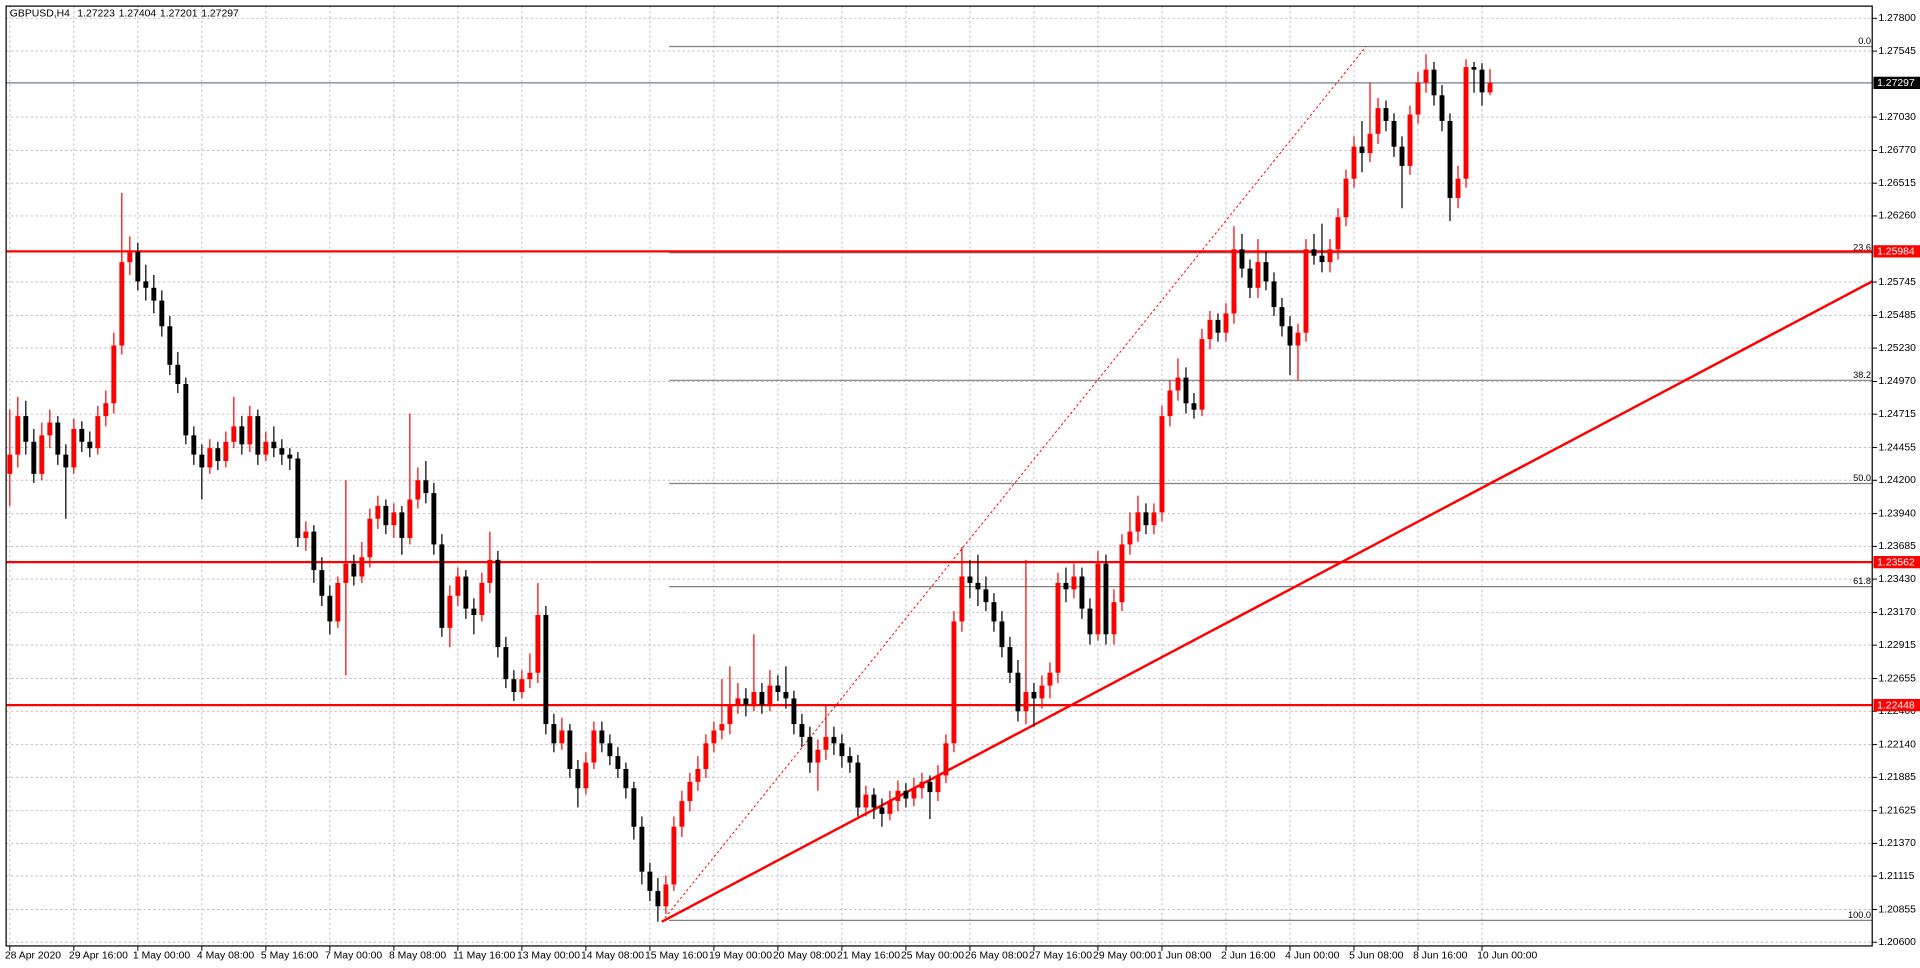 The image size is (1920, 968). I want to click on y-tick-label: 1.21885, so click(1897, 777).